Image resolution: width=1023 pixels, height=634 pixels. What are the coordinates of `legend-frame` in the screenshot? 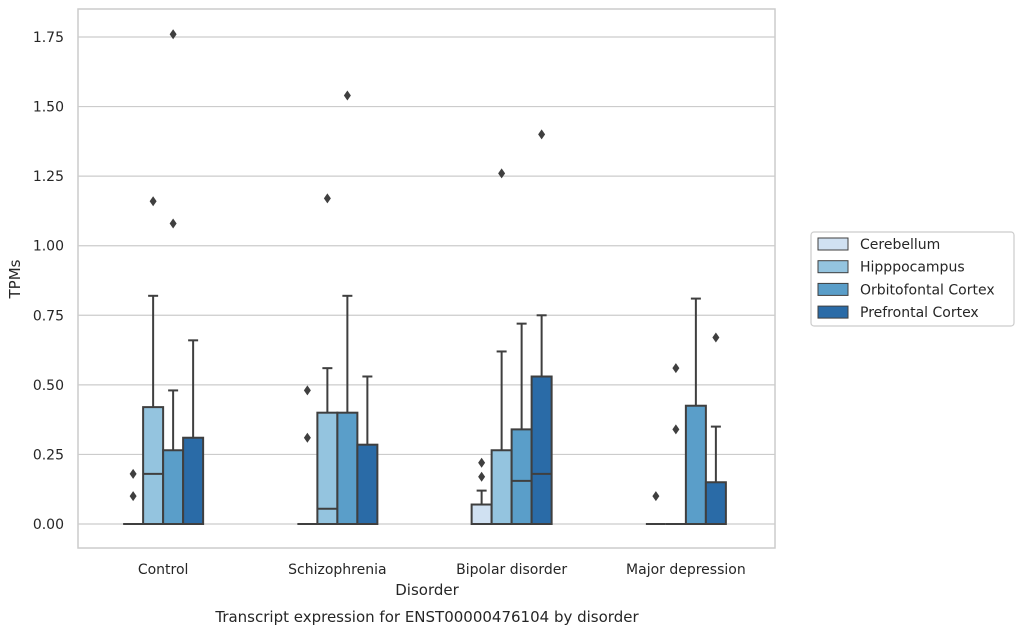 It's located at (912, 279).